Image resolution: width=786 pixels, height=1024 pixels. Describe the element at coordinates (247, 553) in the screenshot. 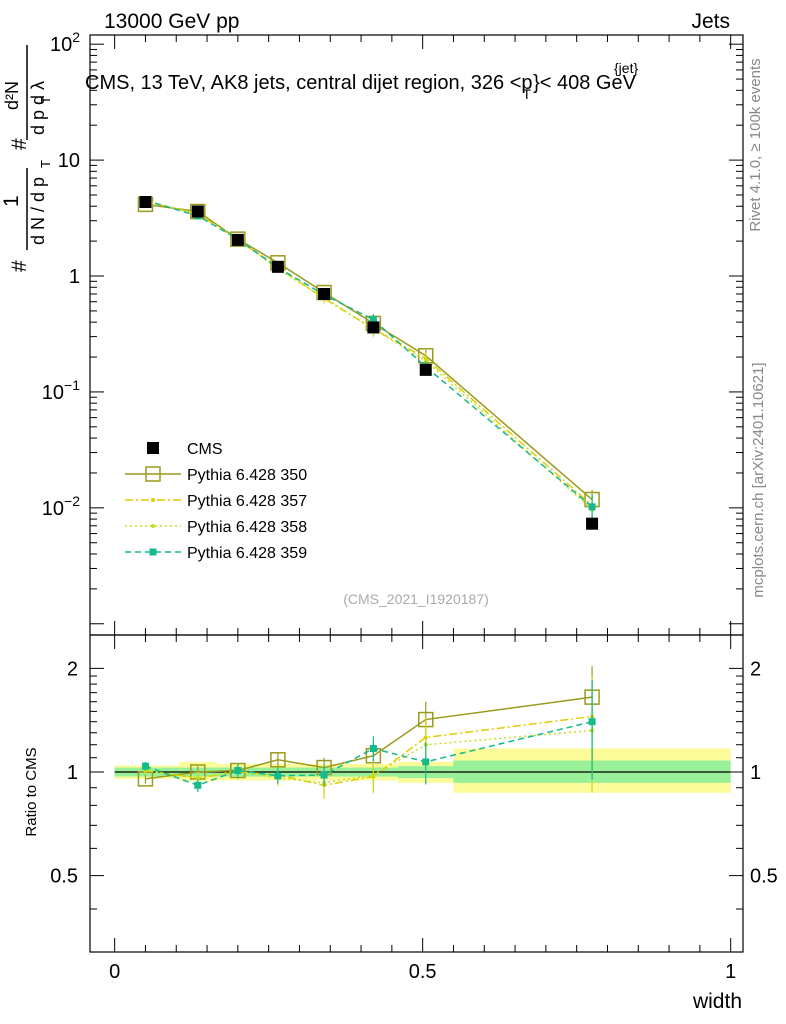

I see `legend-label: Pythia 6.428 359` at that location.